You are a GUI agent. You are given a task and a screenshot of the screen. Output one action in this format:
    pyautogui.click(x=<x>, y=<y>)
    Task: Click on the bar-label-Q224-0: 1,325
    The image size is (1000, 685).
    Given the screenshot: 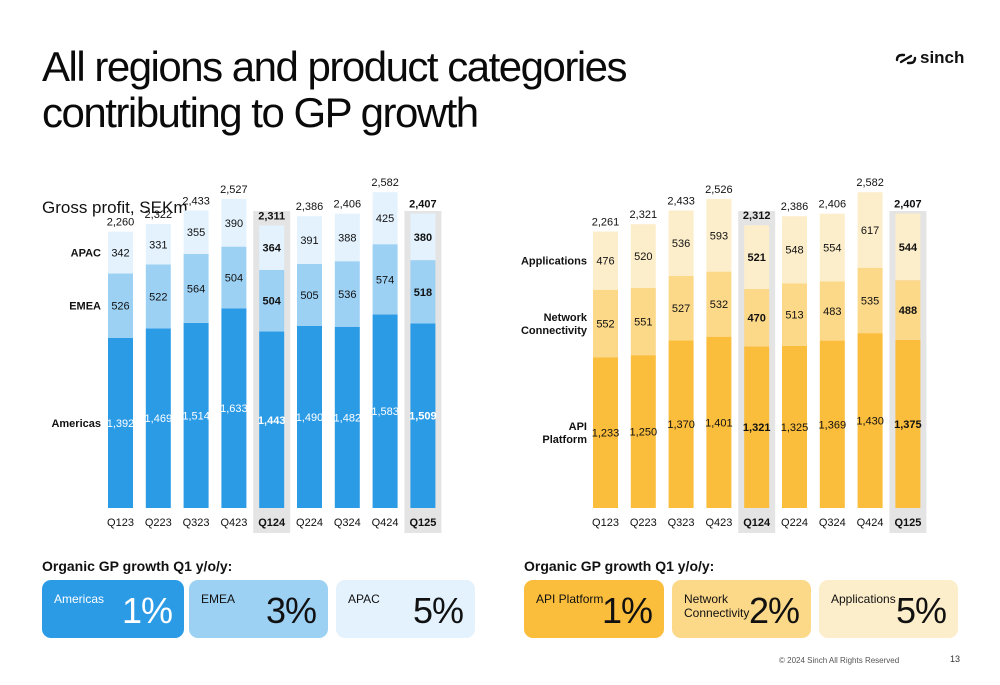 What is the action you would take?
    pyautogui.click(x=795, y=428)
    